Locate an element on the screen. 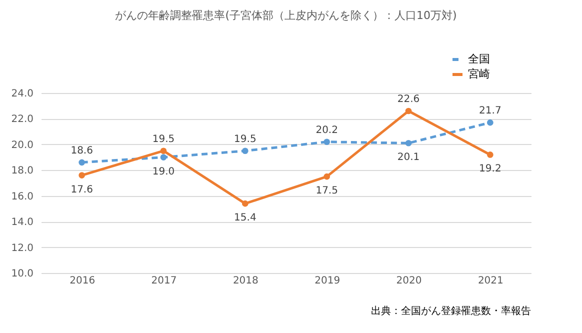 The width and height of the screenshot is (582, 333). data-label: 18.6 is located at coordinates (81, 150).